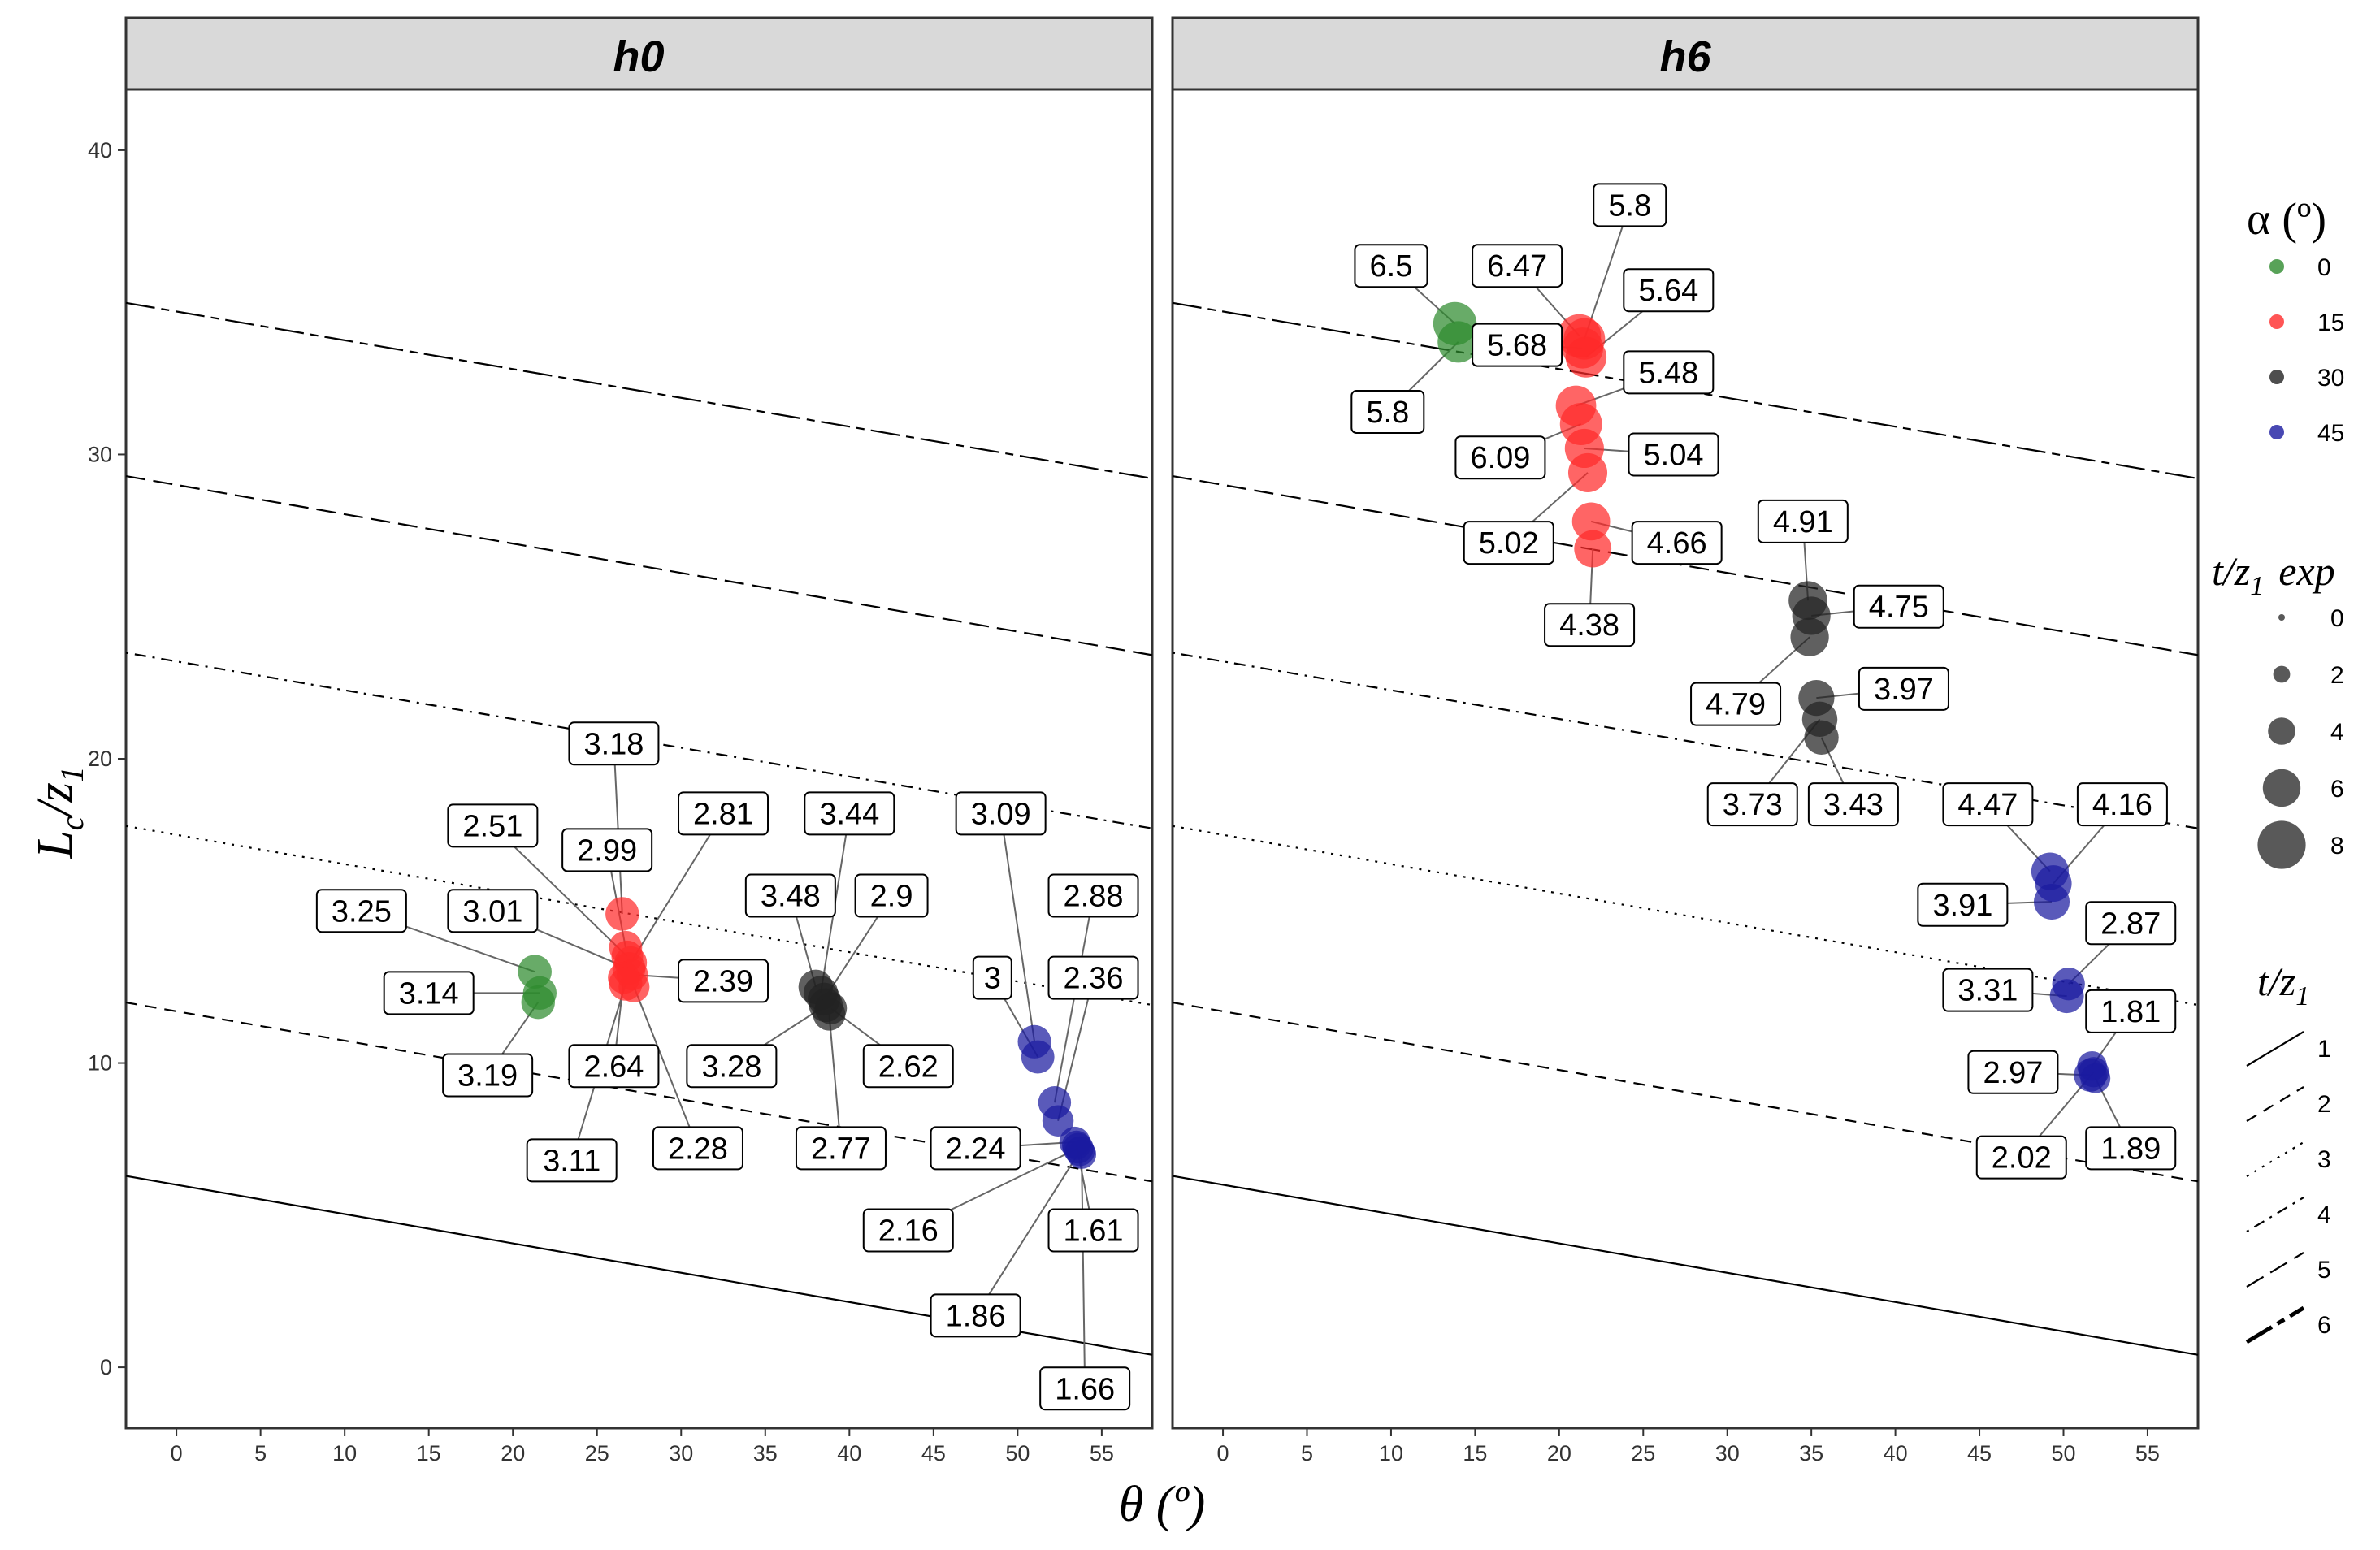 The width and height of the screenshot is (2380, 1550). Describe the element at coordinates (2131, 1149) in the screenshot. I see `point-label-text: 1.89` at that location.